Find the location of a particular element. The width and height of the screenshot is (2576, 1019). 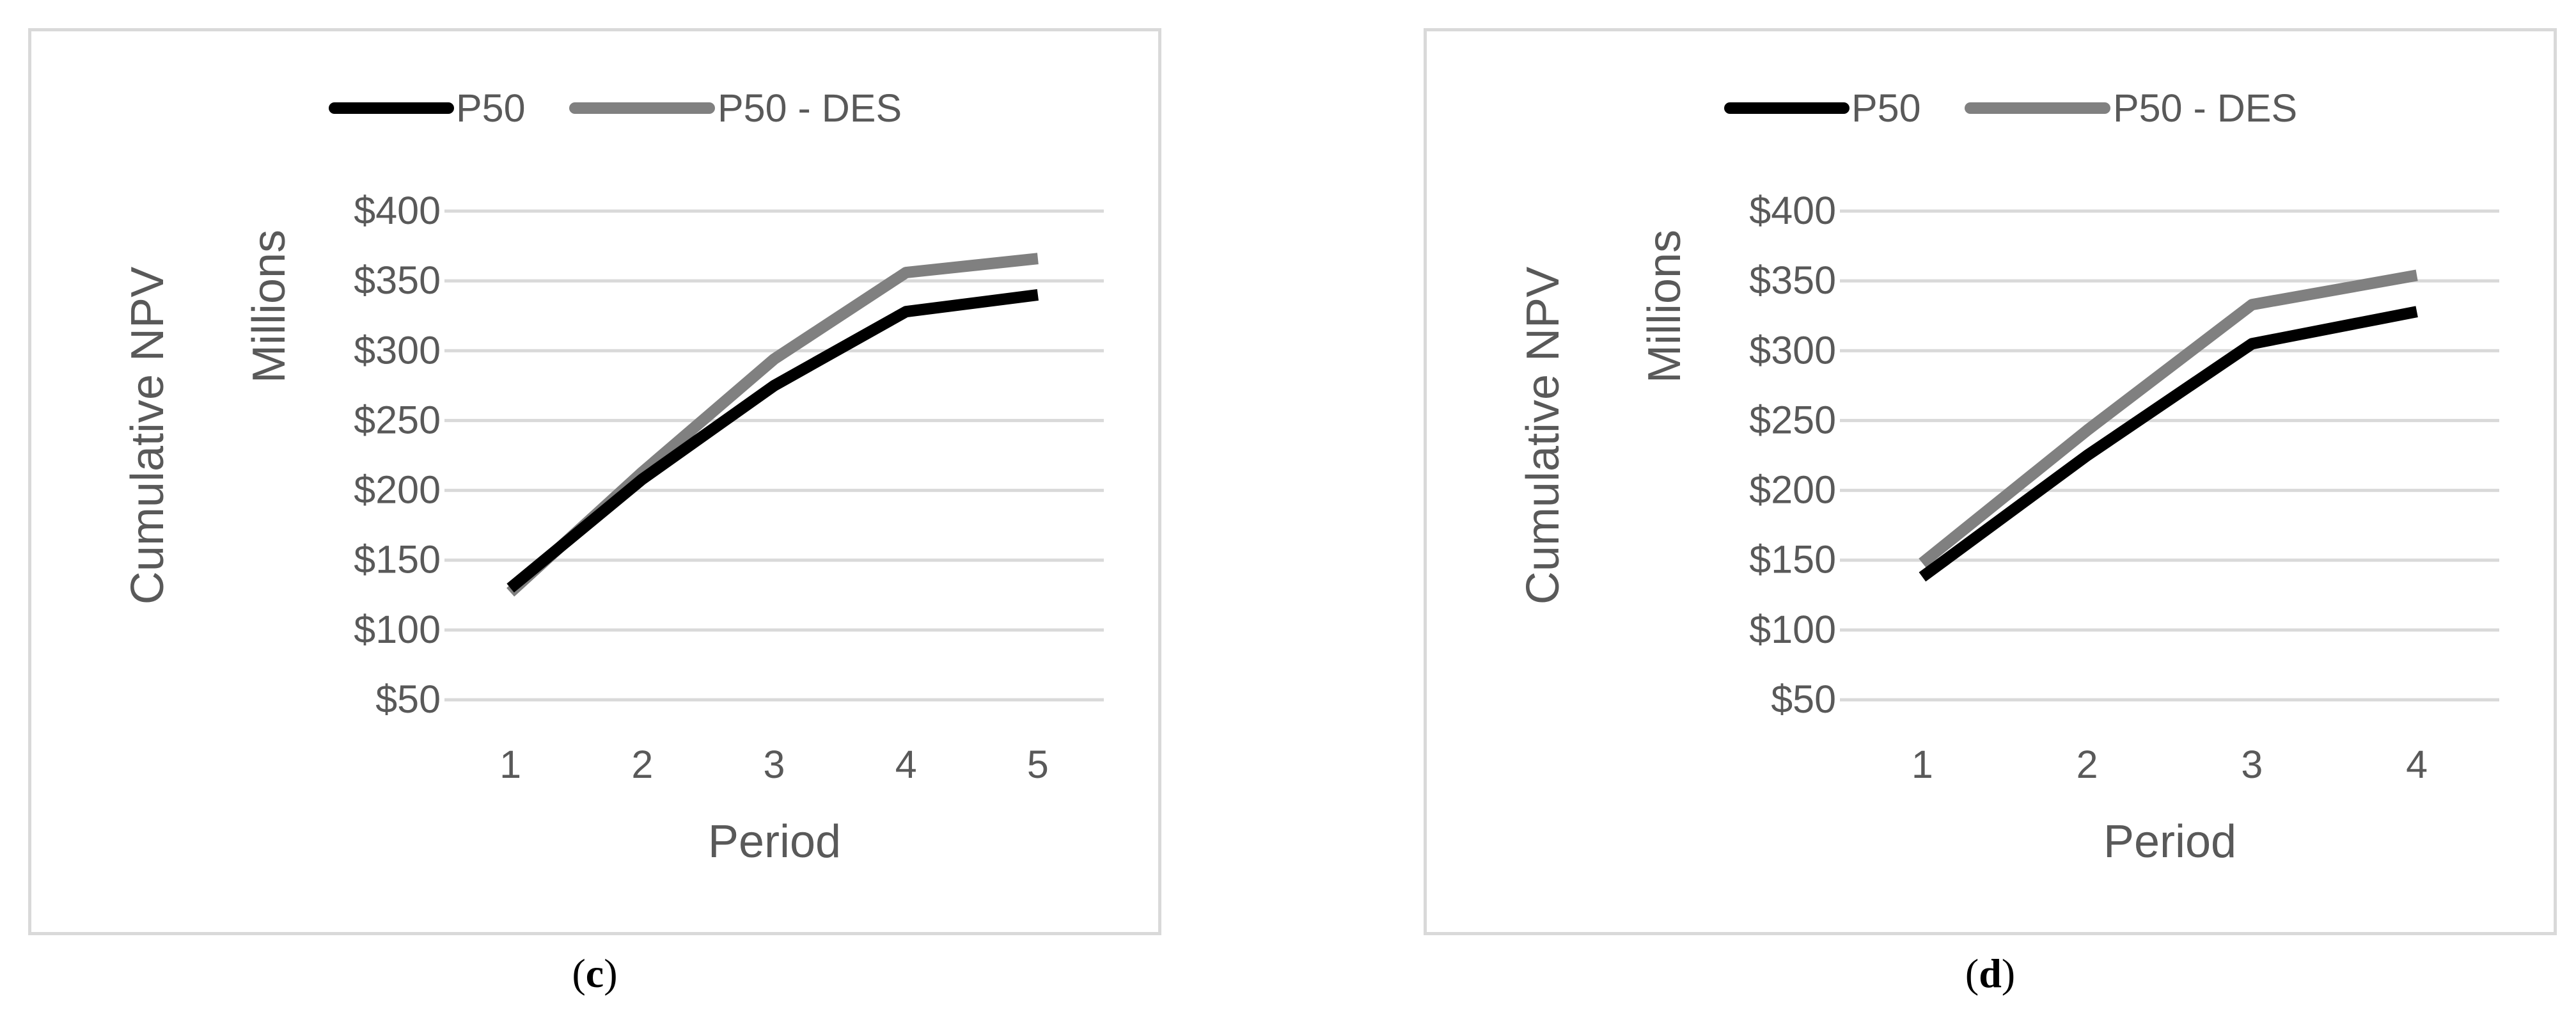

legend-label-p50-d: P50 is located at coordinates (1886, 108).